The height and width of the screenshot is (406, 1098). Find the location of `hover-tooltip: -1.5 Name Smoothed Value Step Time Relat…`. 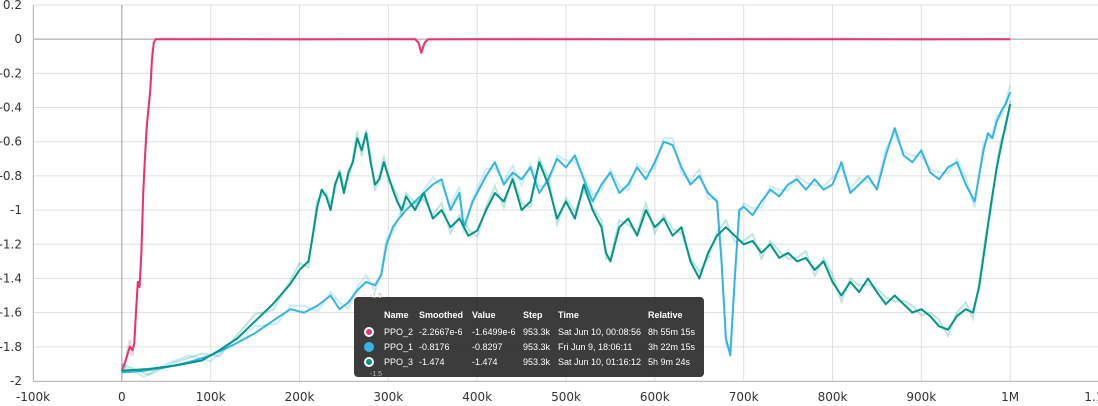

hover-tooltip: -1.5 Name Smoothed Value Step Time Relat… is located at coordinates (529, 335).